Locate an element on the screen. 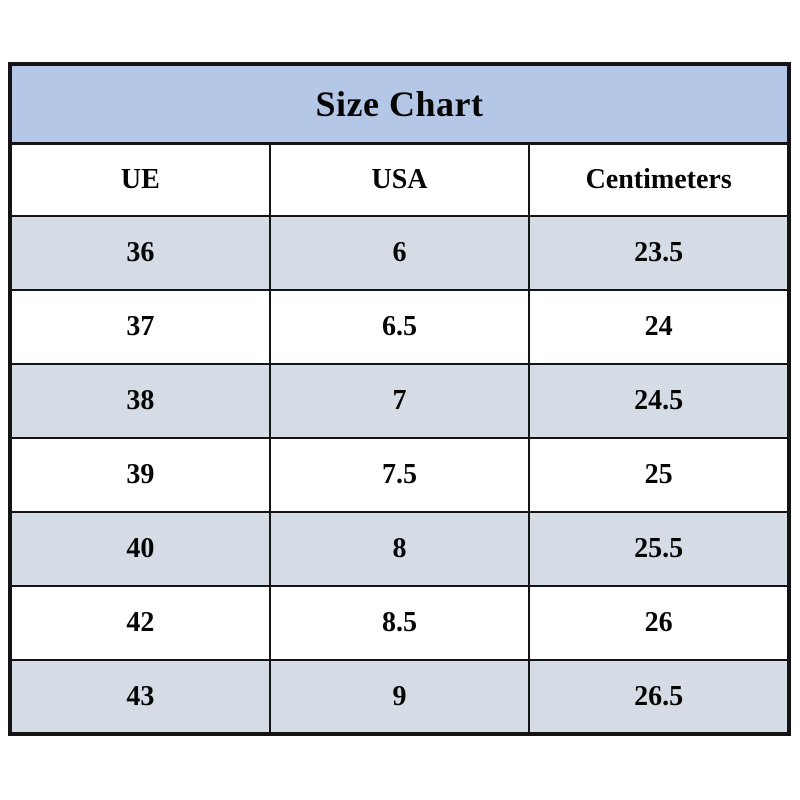 The width and height of the screenshot is (800, 800). cell-ue: 36 is located at coordinates (140, 253).